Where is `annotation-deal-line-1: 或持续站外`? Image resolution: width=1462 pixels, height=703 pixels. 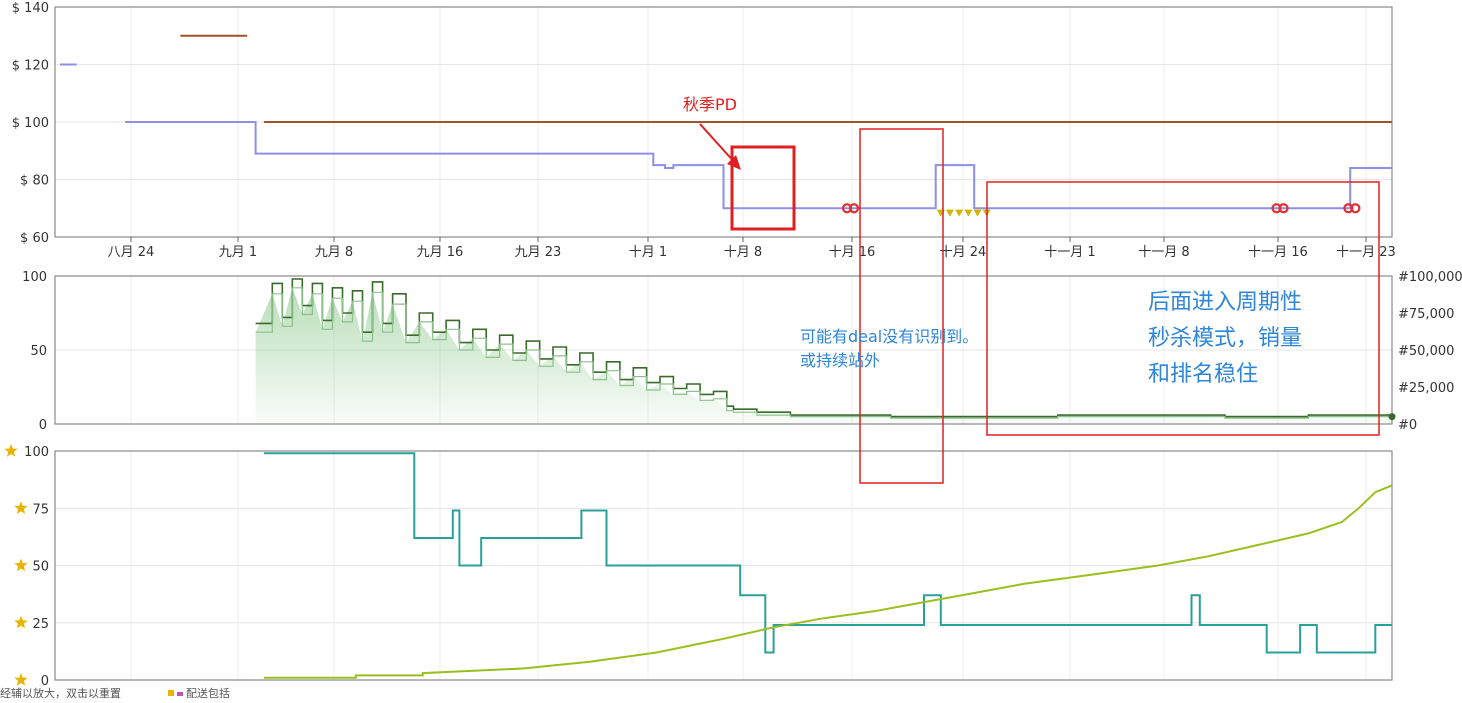
annotation-deal-line-1: 或持续站外 is located at coordinates (840, 360).